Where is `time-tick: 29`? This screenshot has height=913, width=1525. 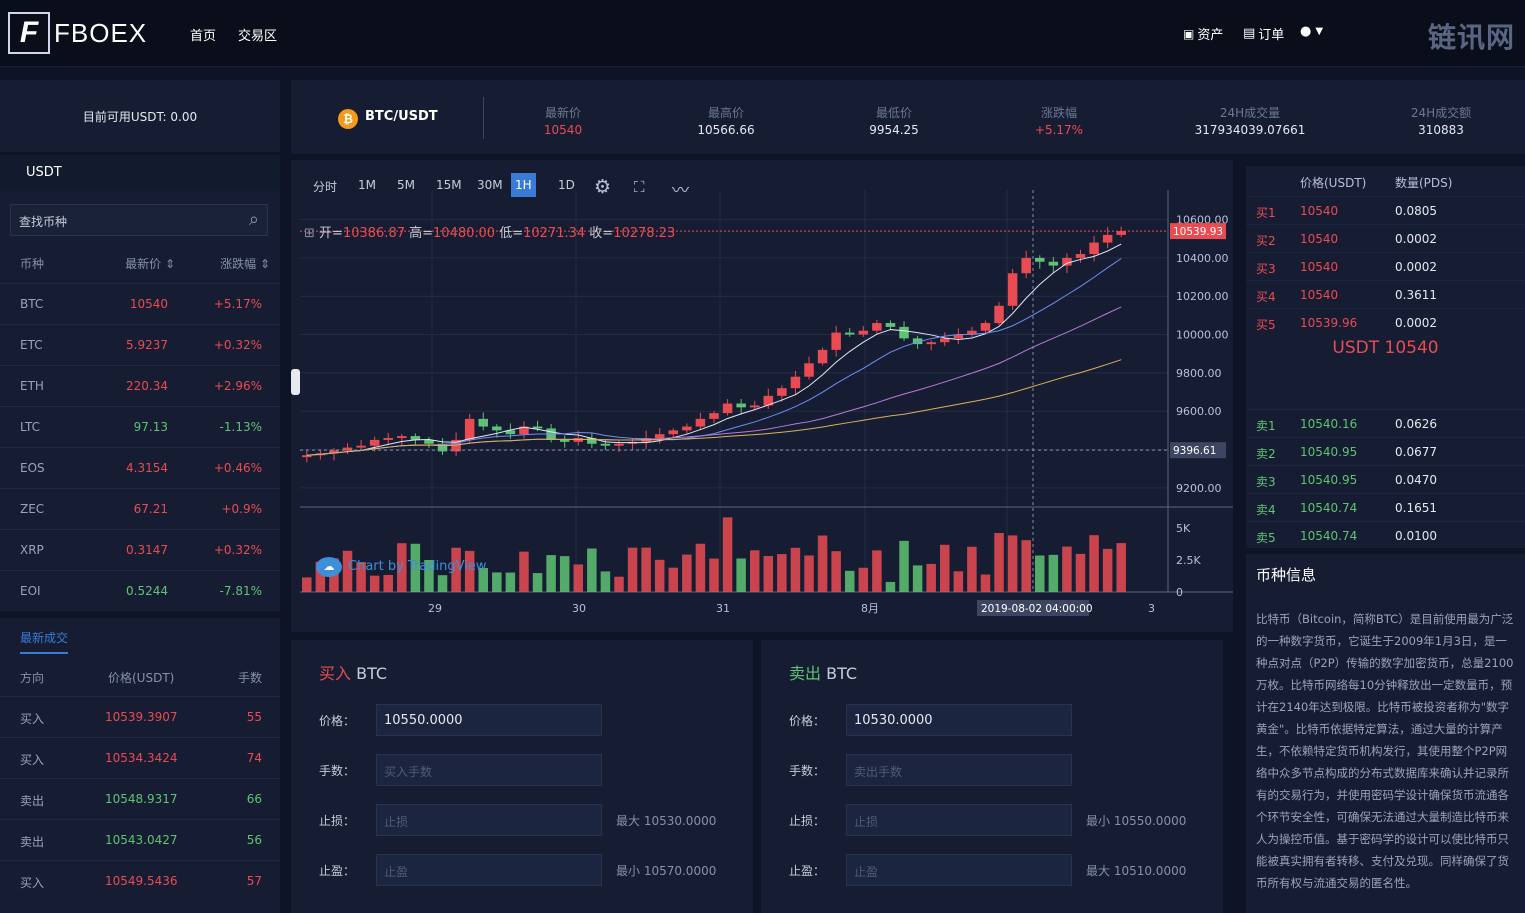 time-tick: 29 is located at coordinates (435, 608).